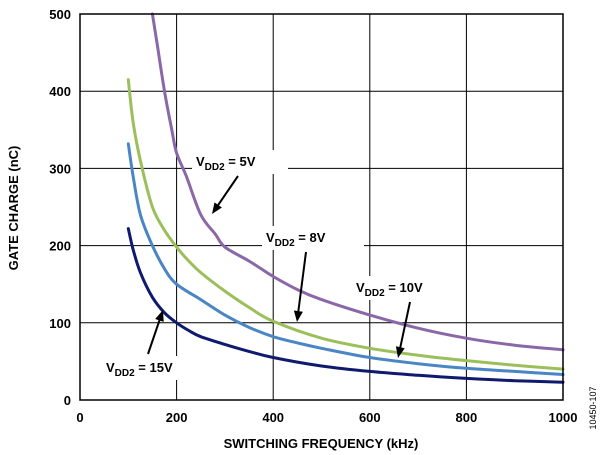 This screenshot has width=600, height=455. I want to click on y-tick-label: 500, so click(60, 14).